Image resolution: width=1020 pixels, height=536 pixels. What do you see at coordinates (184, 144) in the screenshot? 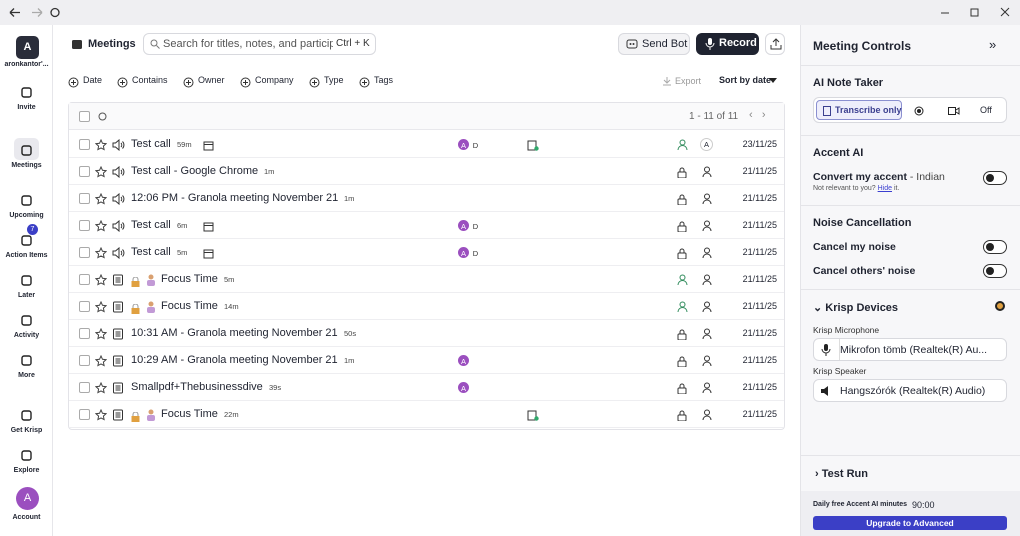
I see `meeting-duration: 59m` at bounding box center [184, 144].